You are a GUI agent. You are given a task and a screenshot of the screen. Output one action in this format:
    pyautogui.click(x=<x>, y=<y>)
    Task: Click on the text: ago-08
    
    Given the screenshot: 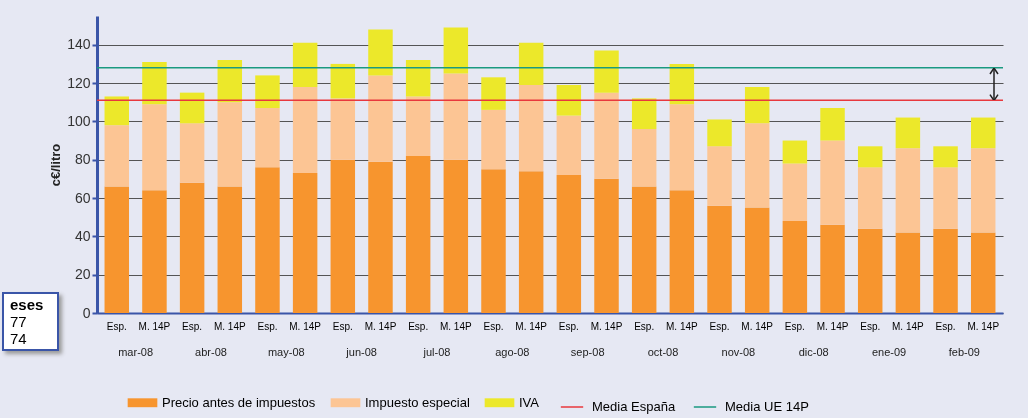 What is the action you would take?
    pyautogui.click(x=512, y=352)
    